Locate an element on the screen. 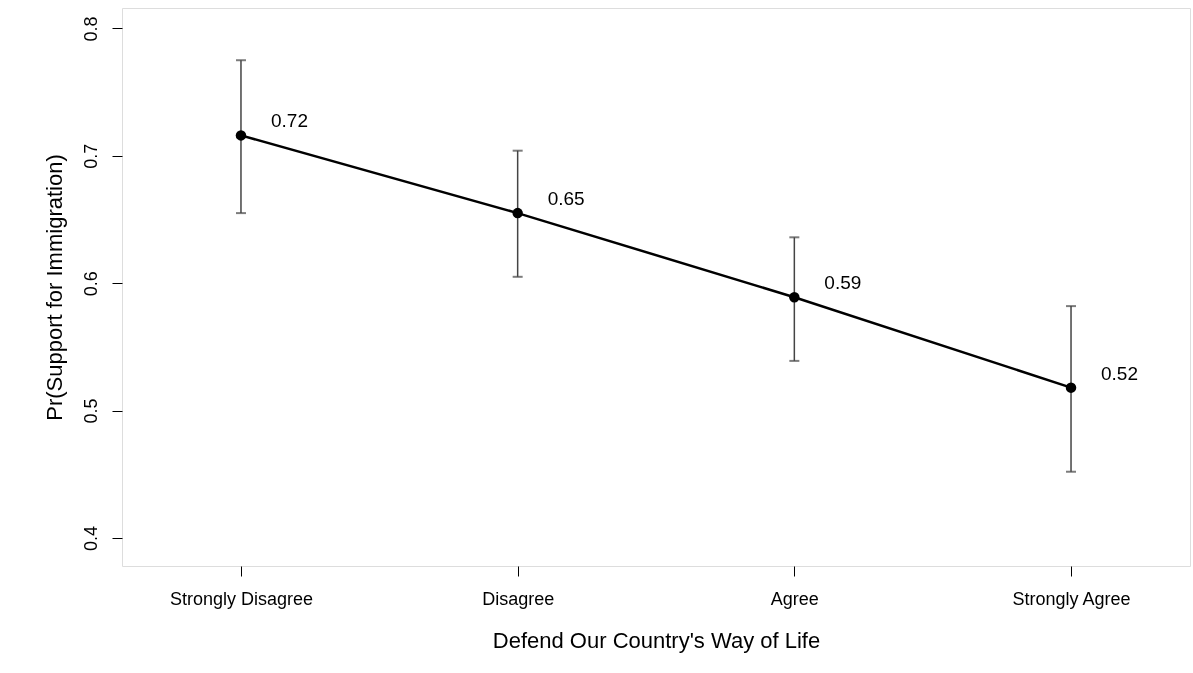 Image resolution: width=1193 pixels, height=673 pixels. y-tick-label: 0.7 is located at coordinates (90, 156).